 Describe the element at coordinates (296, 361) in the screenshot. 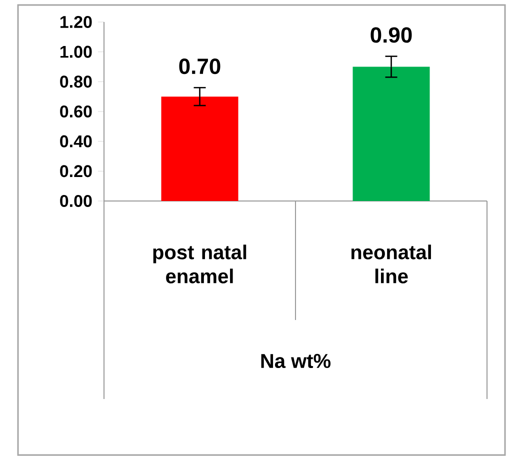

I see `x-axis-title: Na wt%` at that location.